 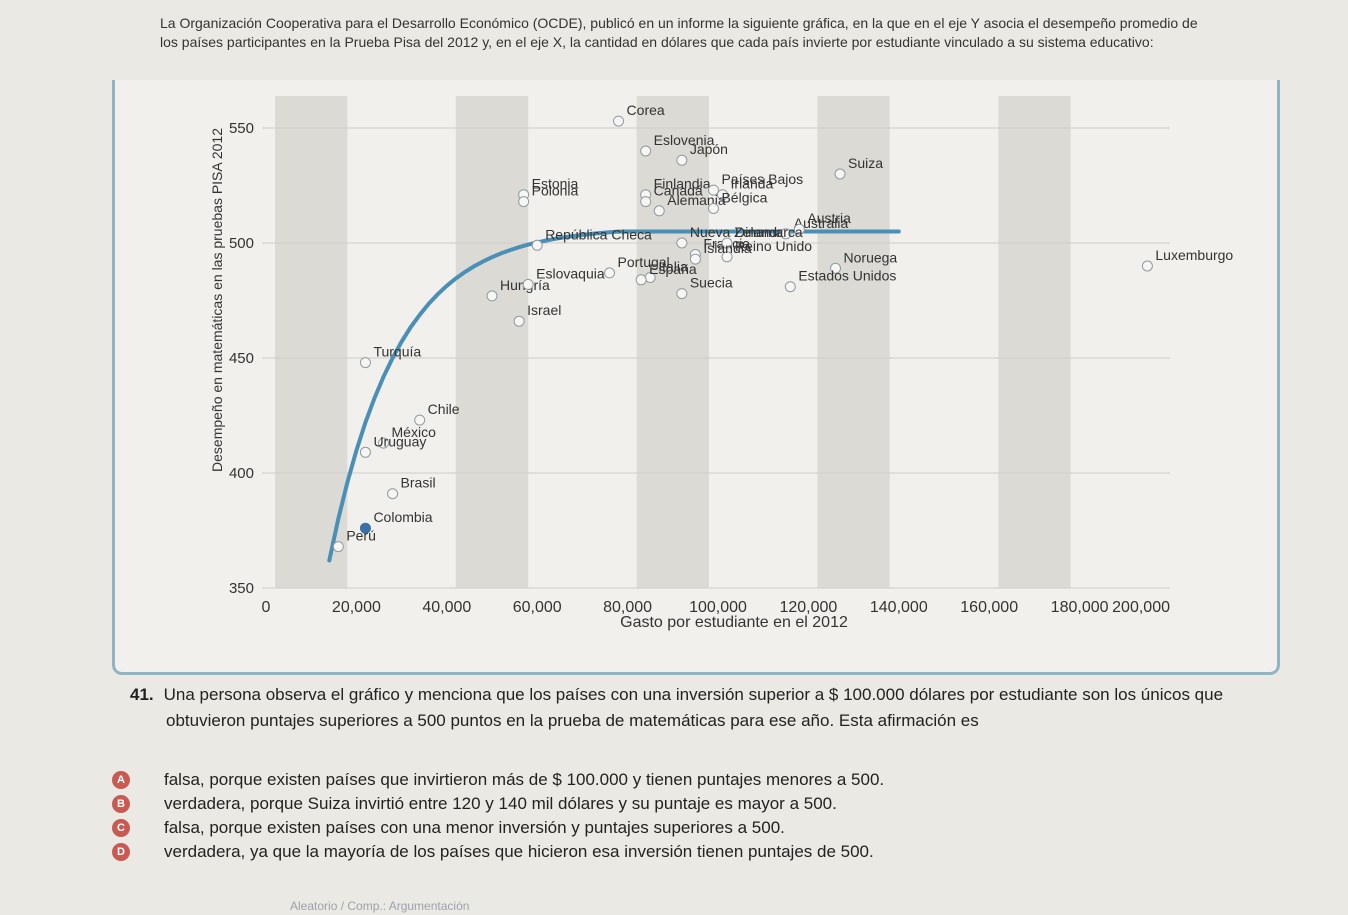 I want to click on option-letter-c: C, so click(x=121, y=828).